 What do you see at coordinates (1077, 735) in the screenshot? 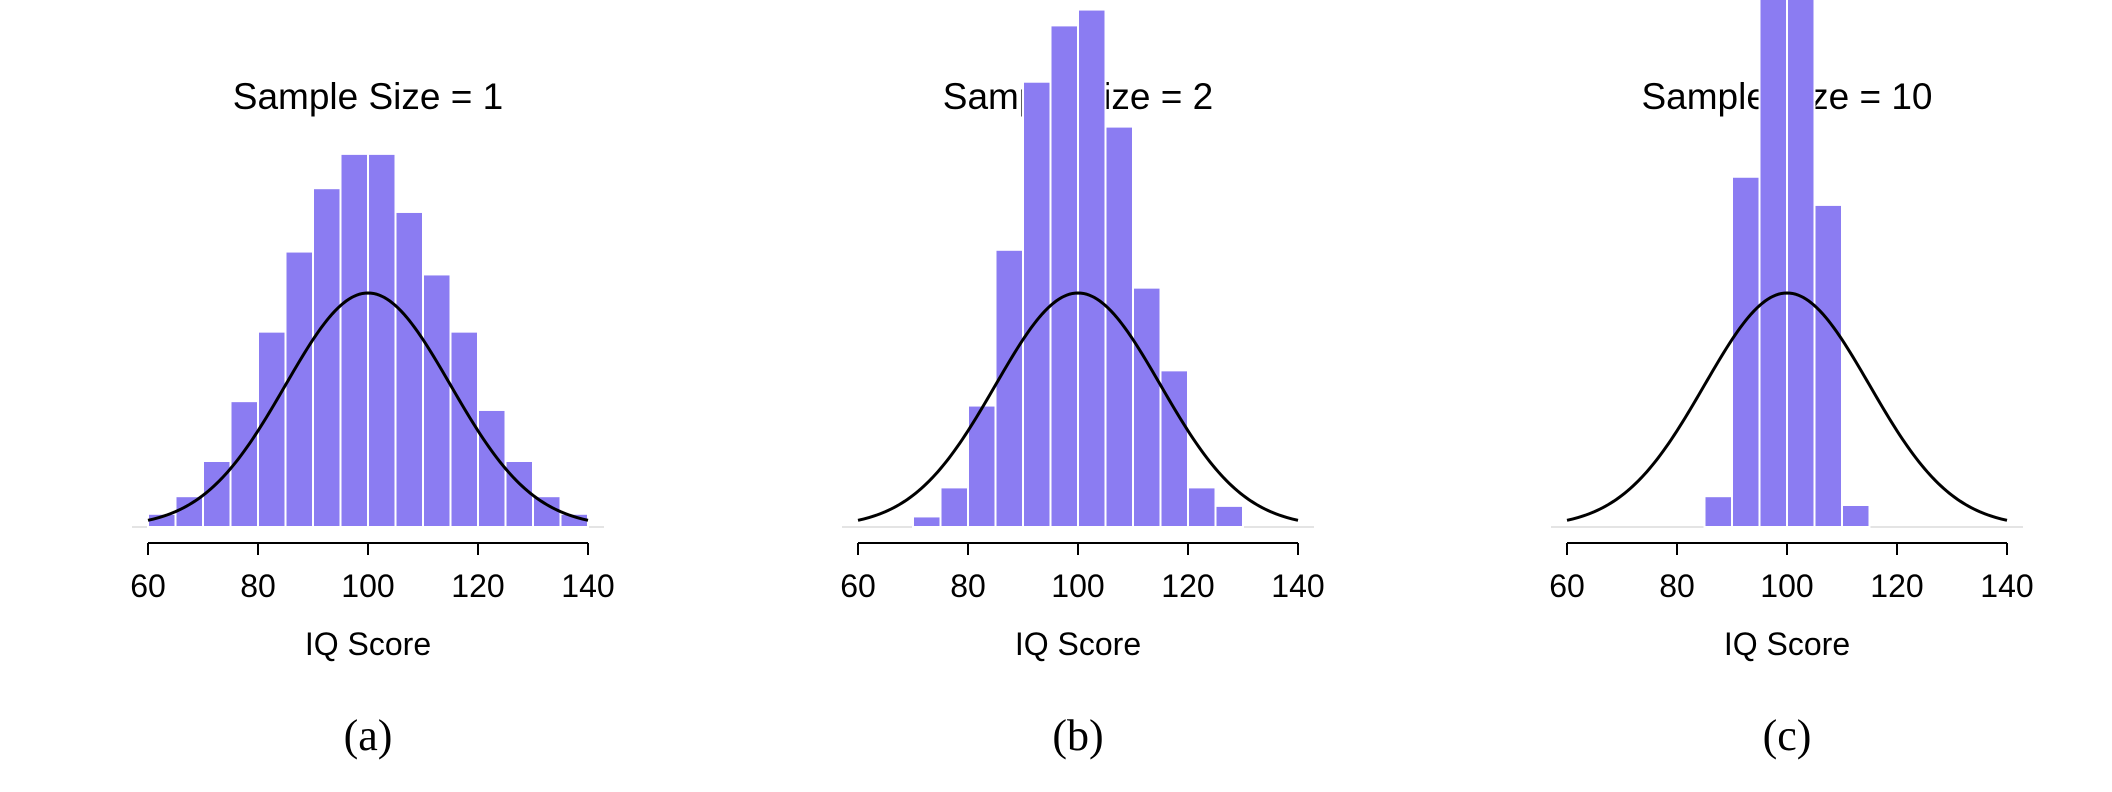
I see `panel-caption: (b)` at bounding box center [1077, 735].